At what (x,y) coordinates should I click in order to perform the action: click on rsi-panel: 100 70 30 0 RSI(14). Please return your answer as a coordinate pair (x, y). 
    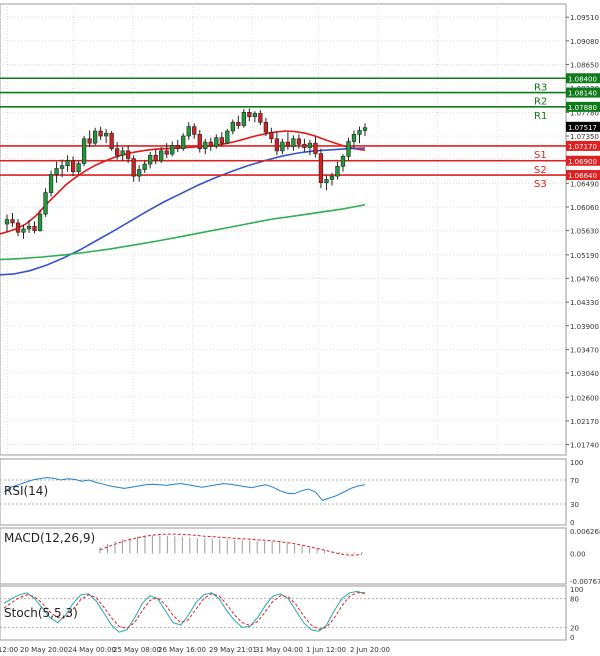
    Looking at the image, I should click on (291, 492).